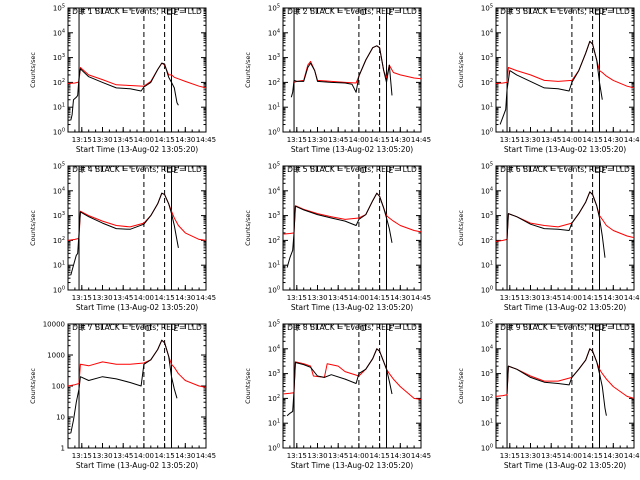 The height and width of the screenshot is (480, 640). I want to click on y-tick-label: 10000, so click(54, 325).